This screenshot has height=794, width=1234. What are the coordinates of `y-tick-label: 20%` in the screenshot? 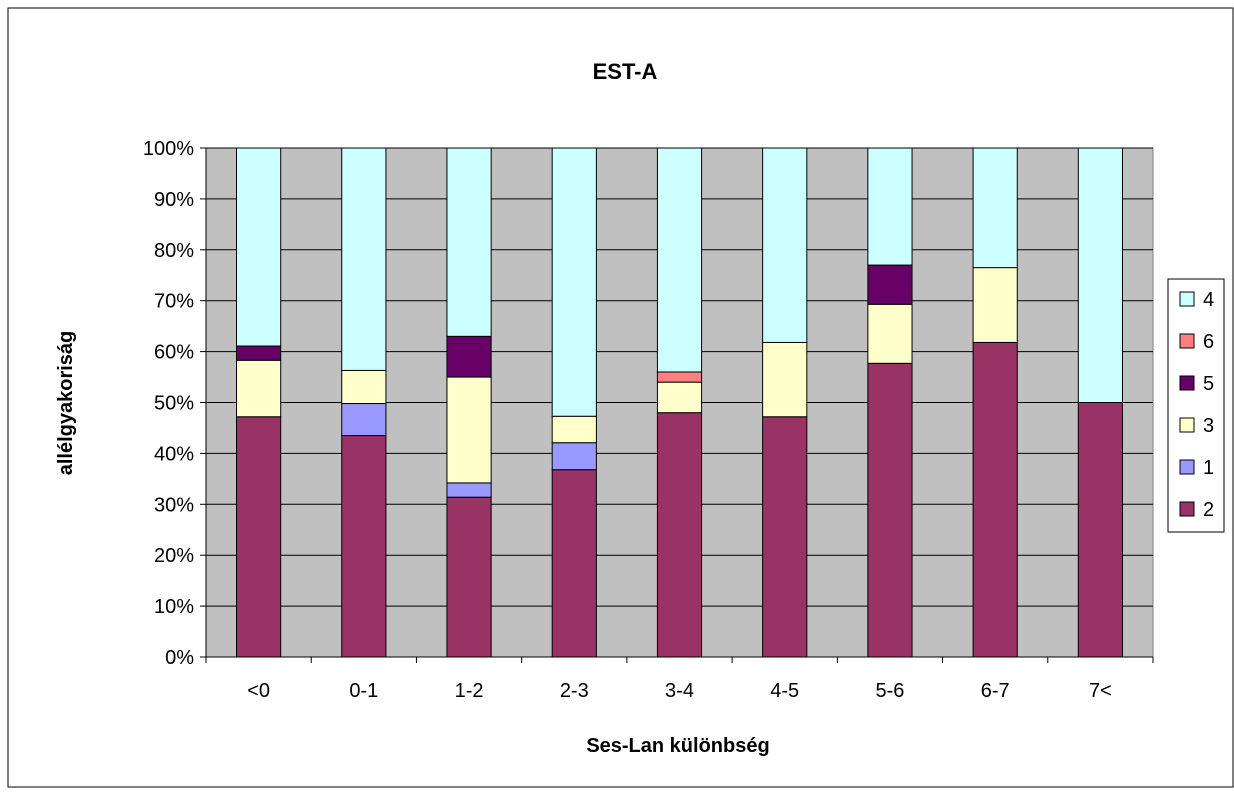 It's located at (174, 556).